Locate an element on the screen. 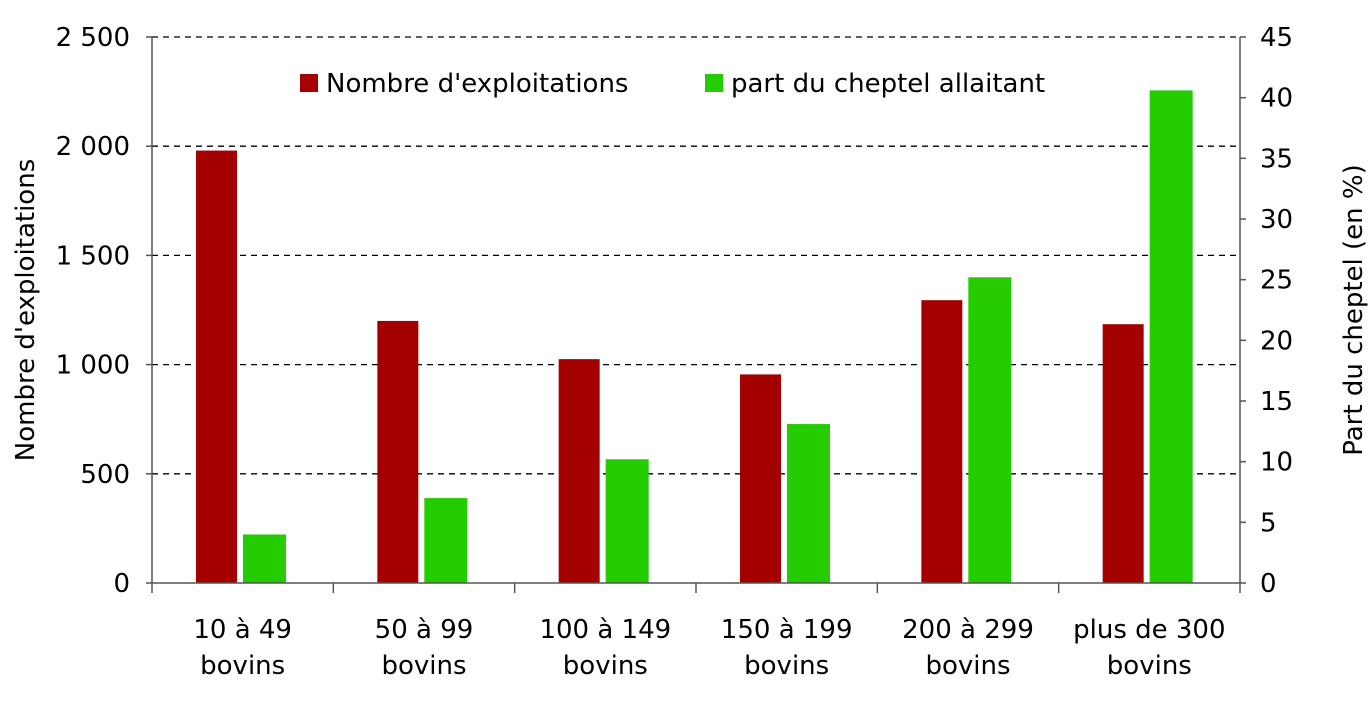 Image resolution: width=1370 pixels, height=701 pixels. y-axis-label: Nombre d'exploitations is located at coordinates (26, 310).